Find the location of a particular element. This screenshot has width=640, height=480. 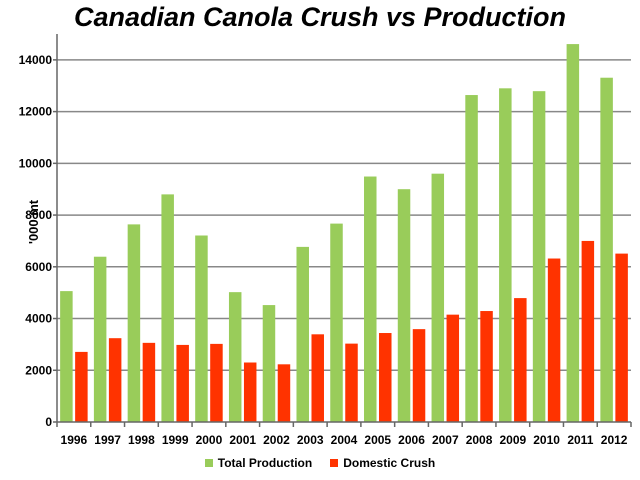

y-tick-label: 8000 is located at coordinates (38, 215).